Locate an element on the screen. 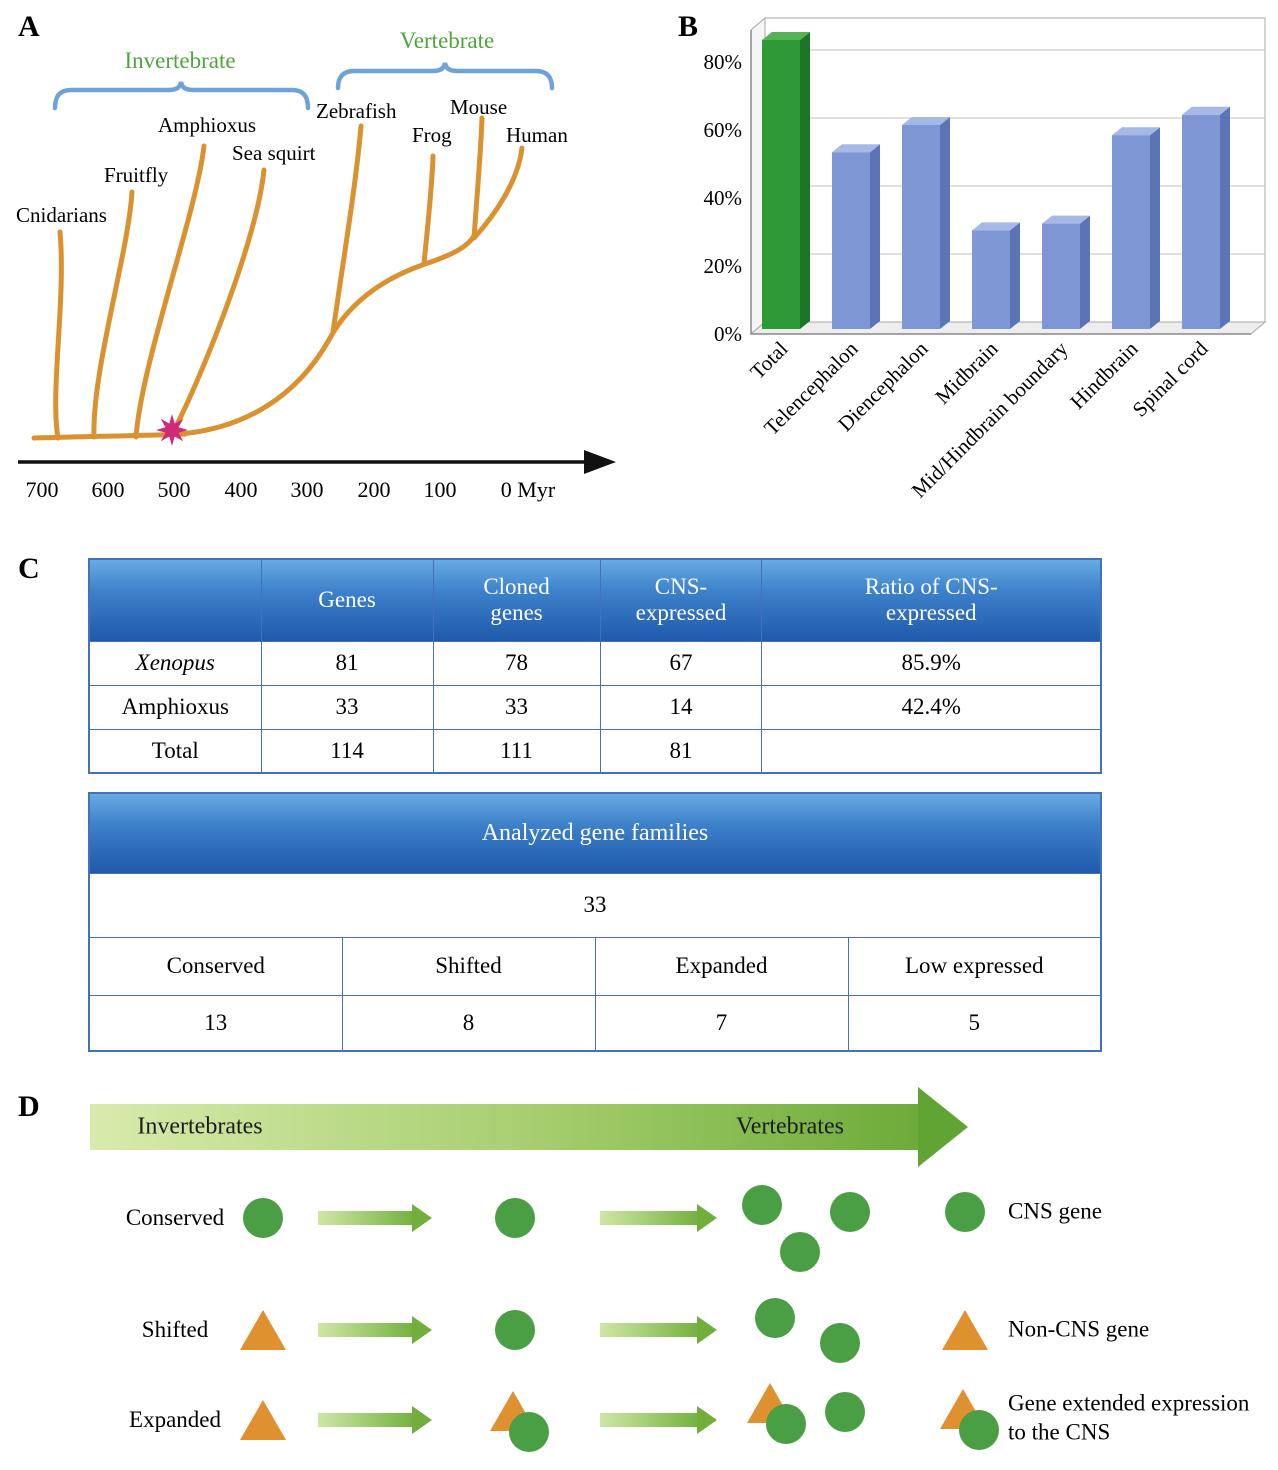 The image size is (1278, 1470). axis-tick: 0 Myr is located at coordinates (528, 489).